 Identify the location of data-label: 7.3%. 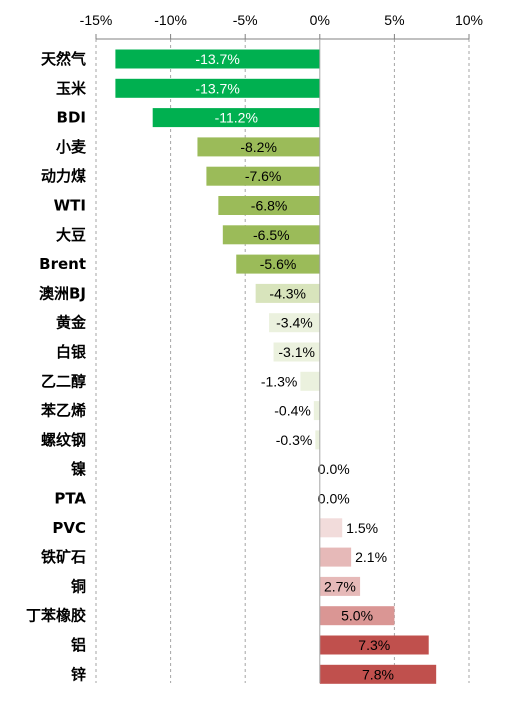
(374, 645).